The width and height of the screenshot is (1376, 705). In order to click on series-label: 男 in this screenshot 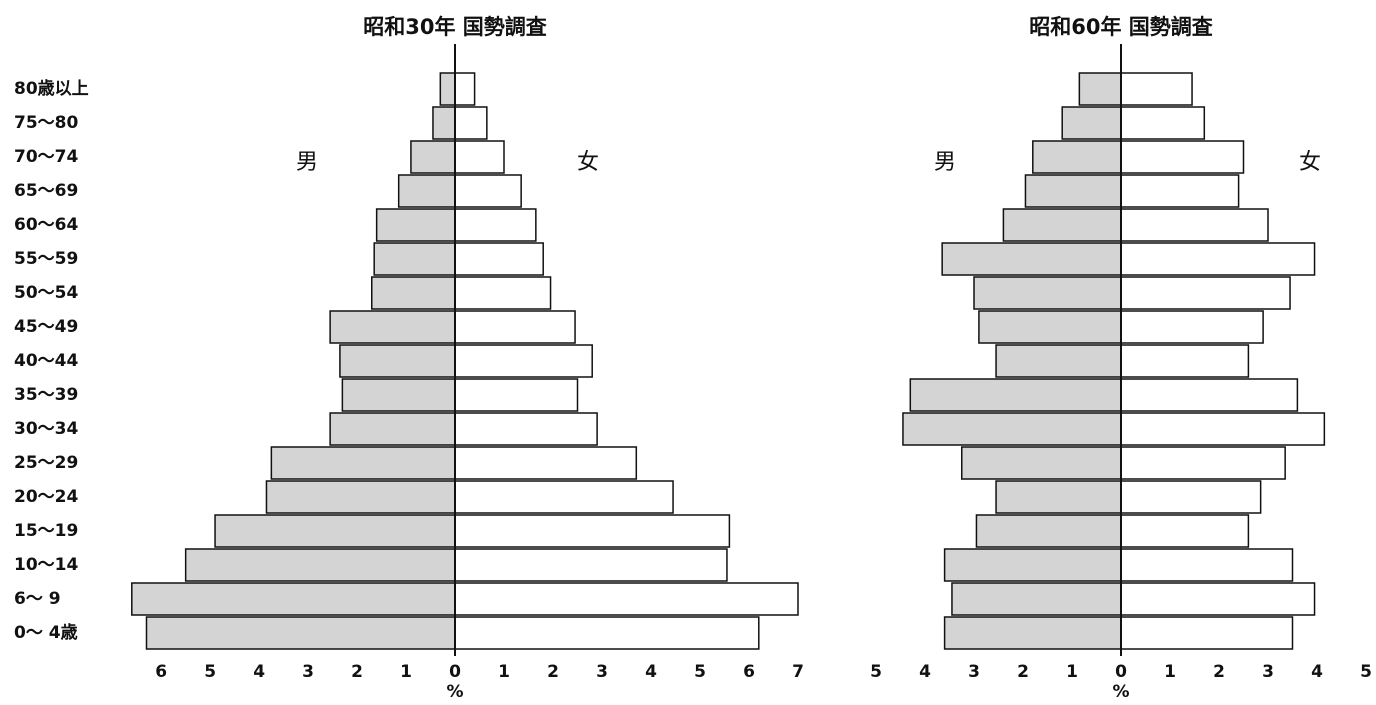, I will do `click(945, 162)`.